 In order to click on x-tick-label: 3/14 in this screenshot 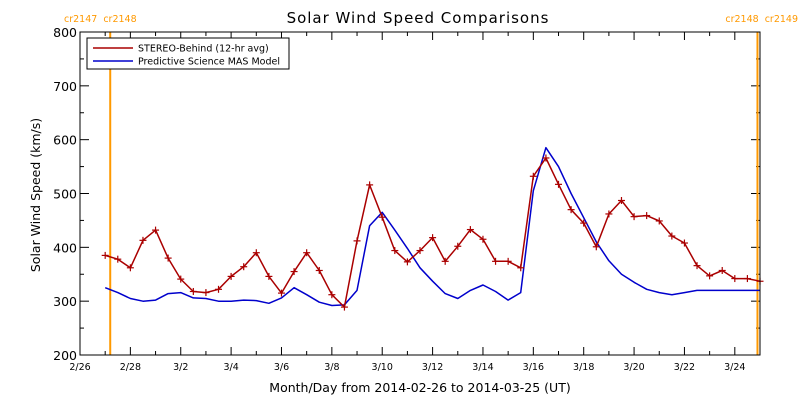, I will do `click(482, 367)`.